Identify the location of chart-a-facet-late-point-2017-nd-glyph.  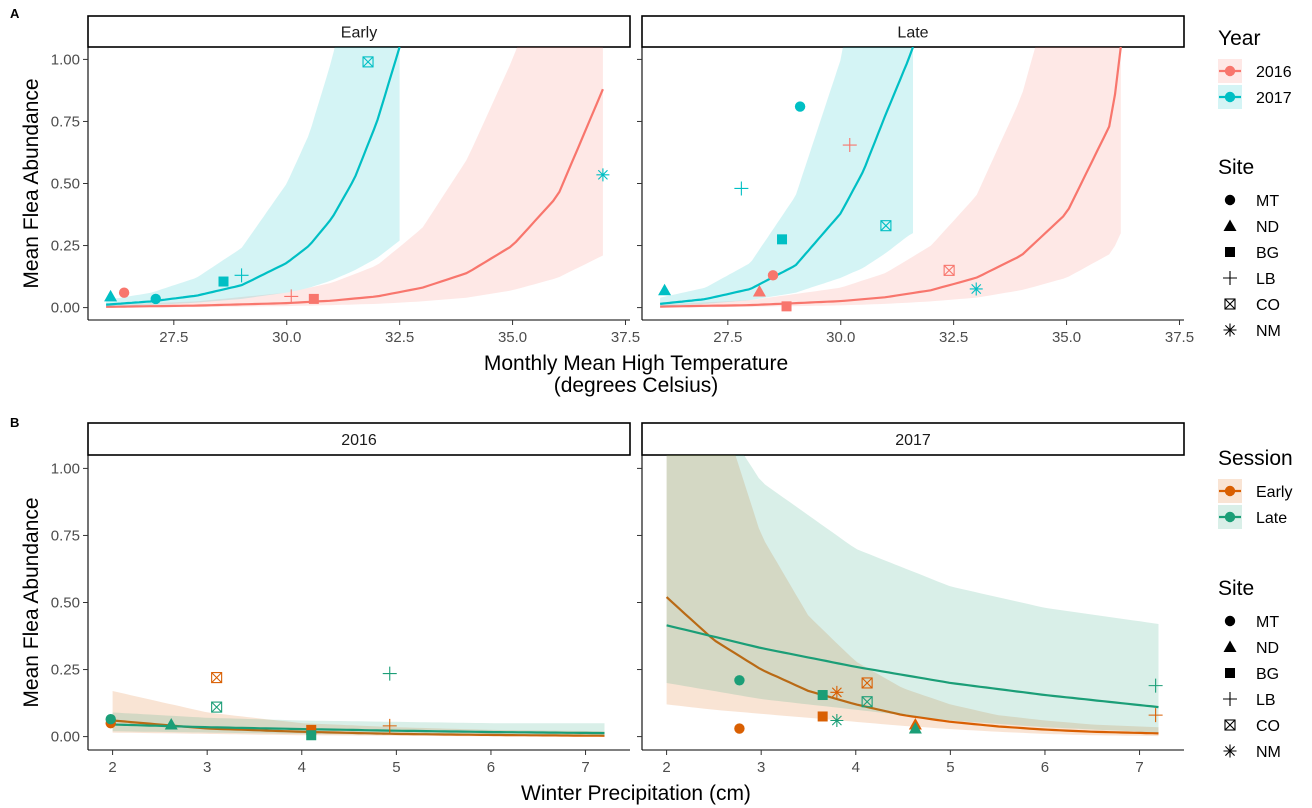
(665, 289).